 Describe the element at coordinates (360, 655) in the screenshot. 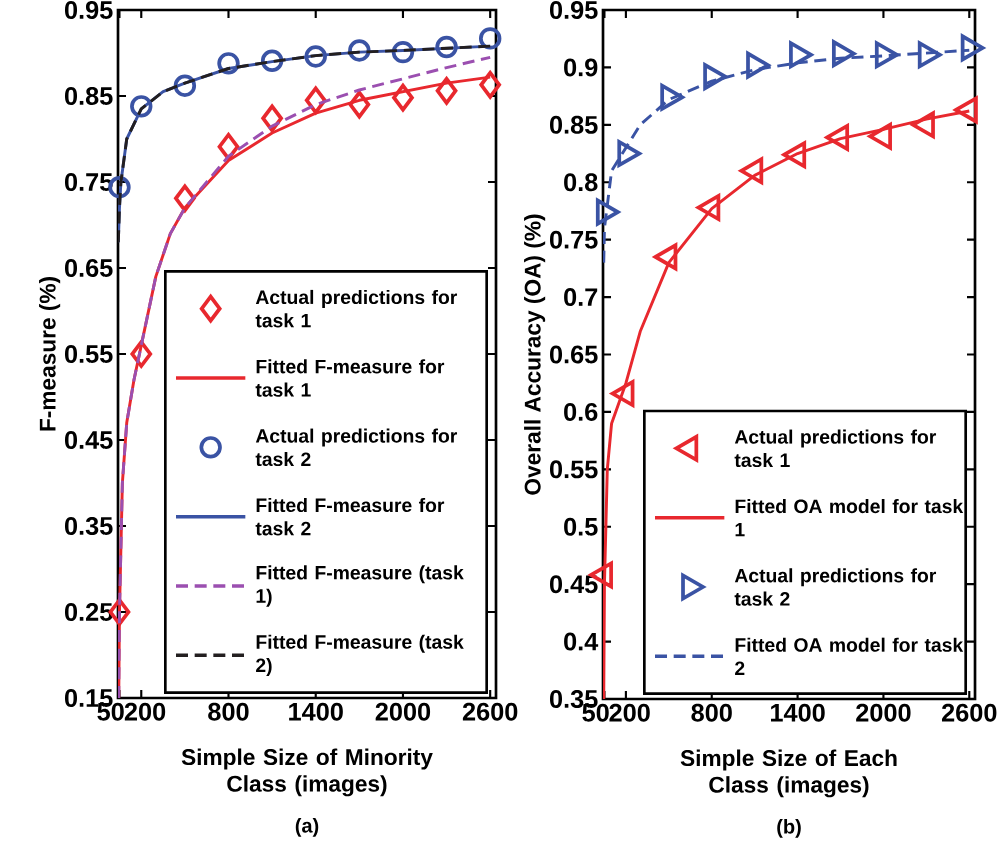

I see `legend-label: Fitted F-measure (task 2)` at that location.